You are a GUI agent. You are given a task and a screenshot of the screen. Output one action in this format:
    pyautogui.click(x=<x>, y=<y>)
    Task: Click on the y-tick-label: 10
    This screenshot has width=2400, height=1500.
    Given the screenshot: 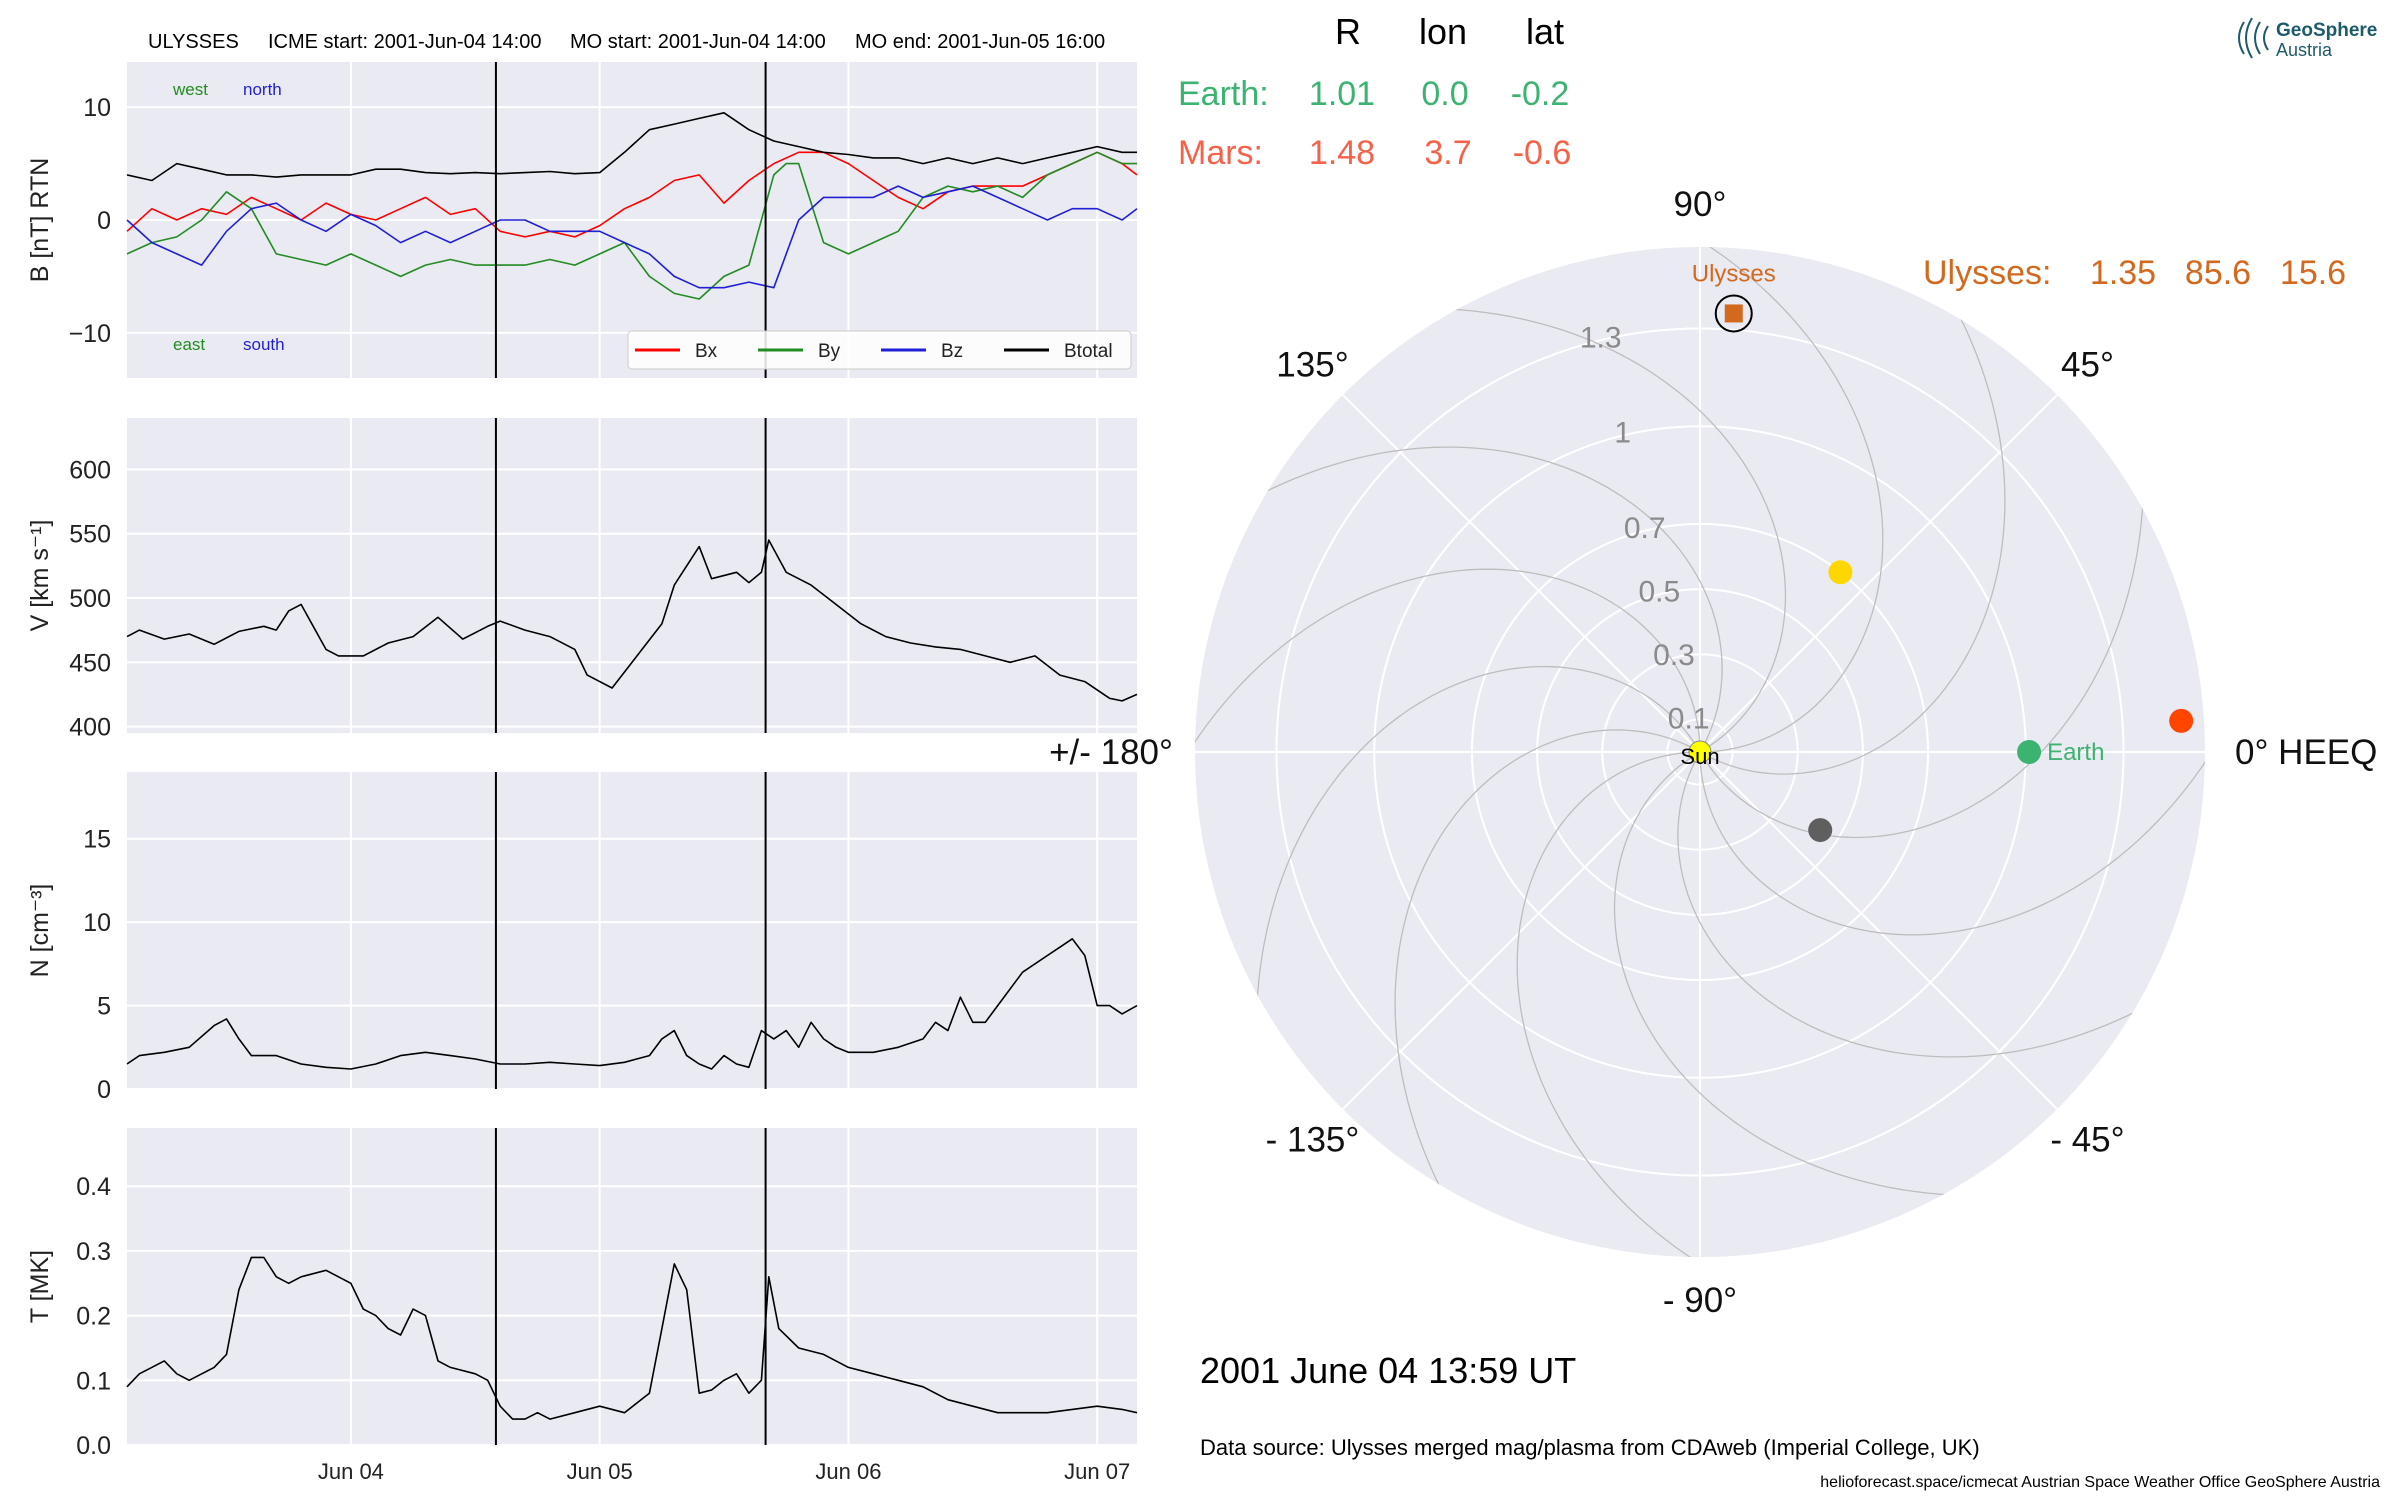 What is the action you would take?
    pyautogui.click(x=97, y=108)
    